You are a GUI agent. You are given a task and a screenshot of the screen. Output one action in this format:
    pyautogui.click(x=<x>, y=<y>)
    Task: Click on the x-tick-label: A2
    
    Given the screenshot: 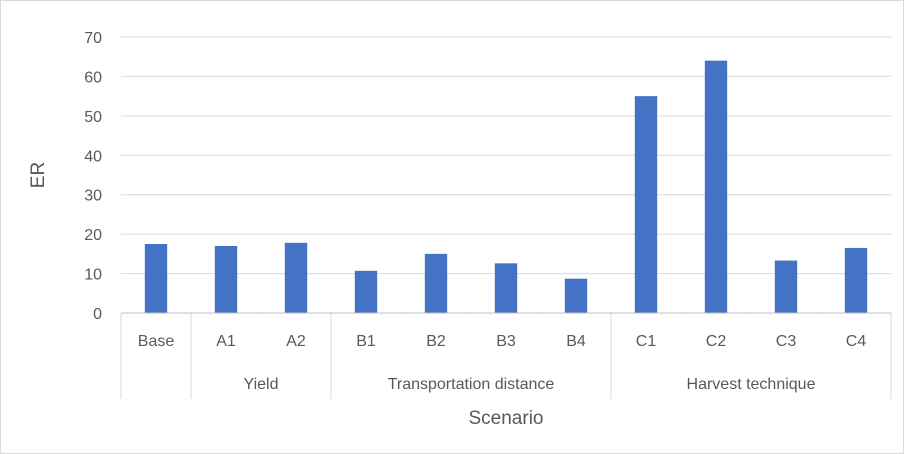 What is the action you would take?
    pyautogui.click(x=296, y=341)
    